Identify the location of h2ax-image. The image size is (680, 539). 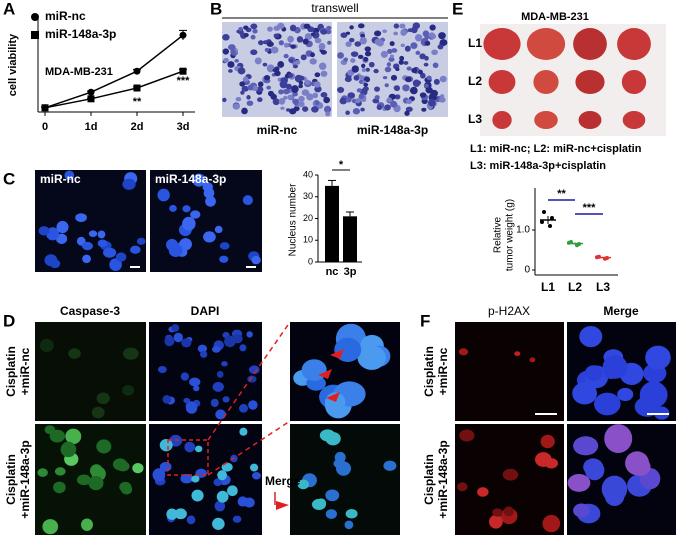
(509, 371).